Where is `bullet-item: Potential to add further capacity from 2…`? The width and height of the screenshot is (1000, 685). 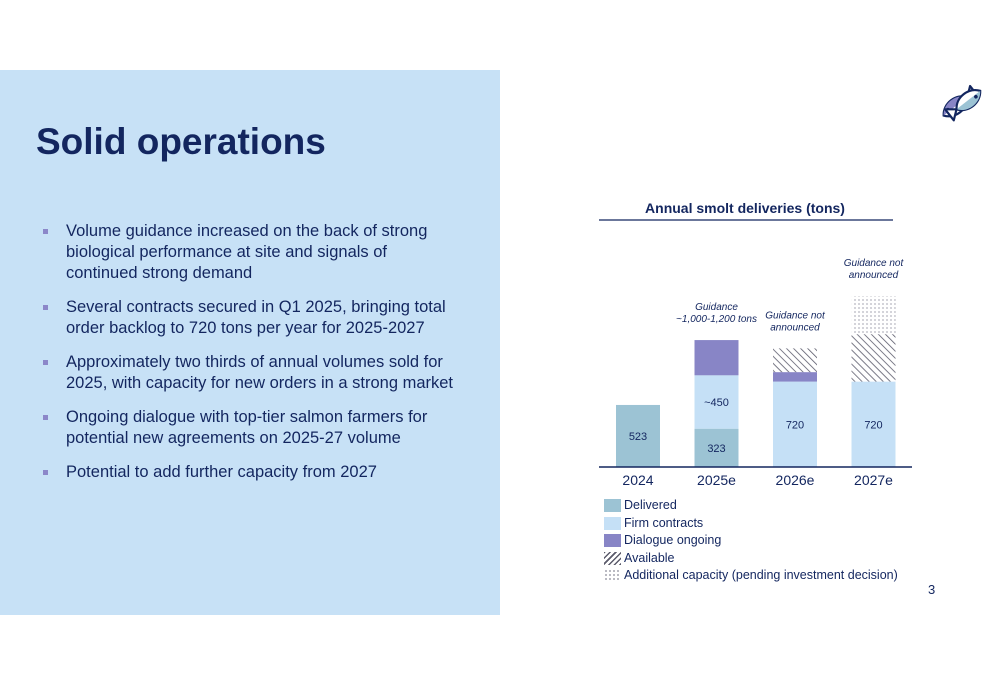
bullet-item: Potential to add further capacity from 2… is located at coordinates (250, 472).